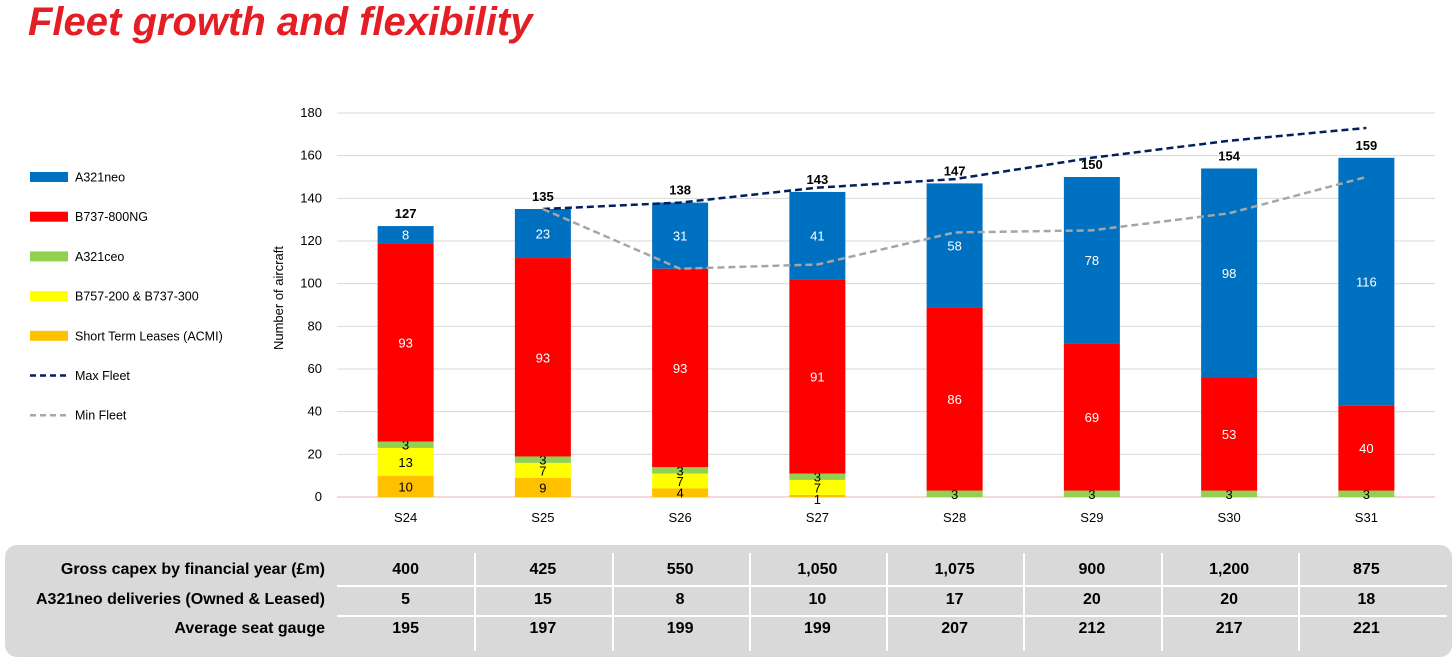 The width and height of the screenshot is (1456, 664). Describe the element at coordinates (1229, 569) in the screenshot. I see `table-cell: 1,200` at that location.